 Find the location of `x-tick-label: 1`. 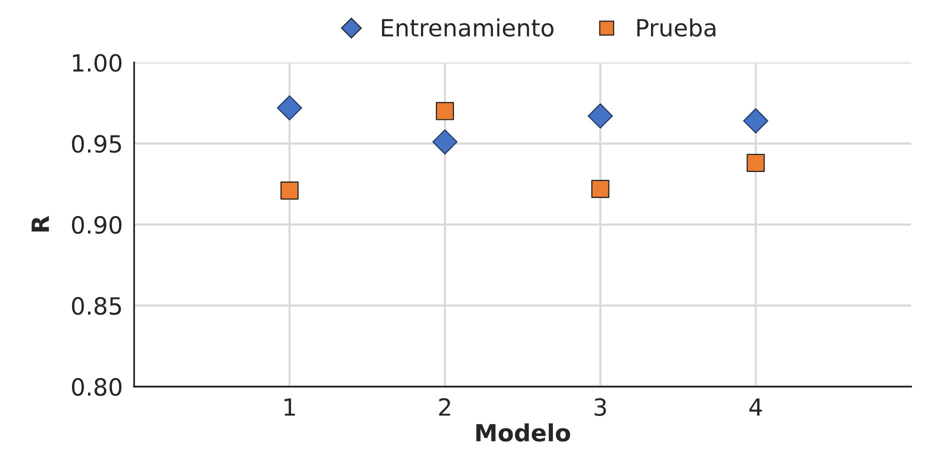

x-tick-label: 1 is located at coordinates (289, 407).